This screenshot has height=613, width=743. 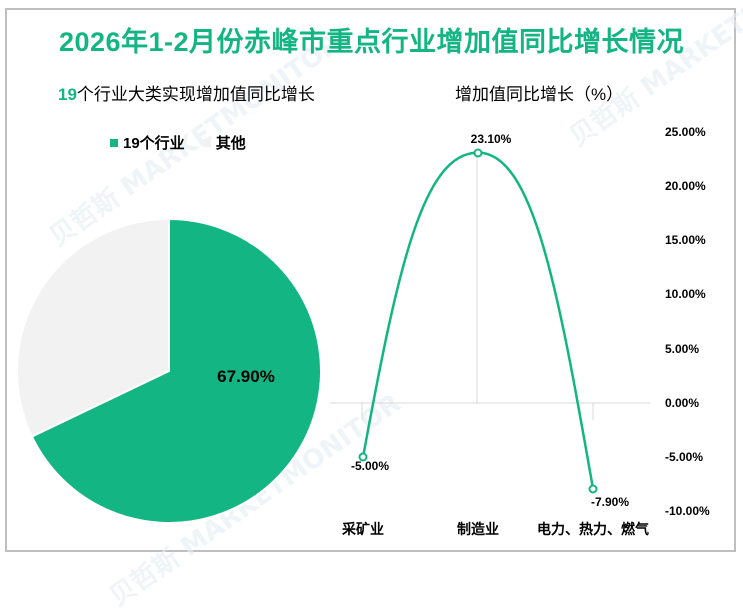 I want to click on pie-subtitle: 19个行业大类实现增加值同比增长, so click(x=186, y=92).